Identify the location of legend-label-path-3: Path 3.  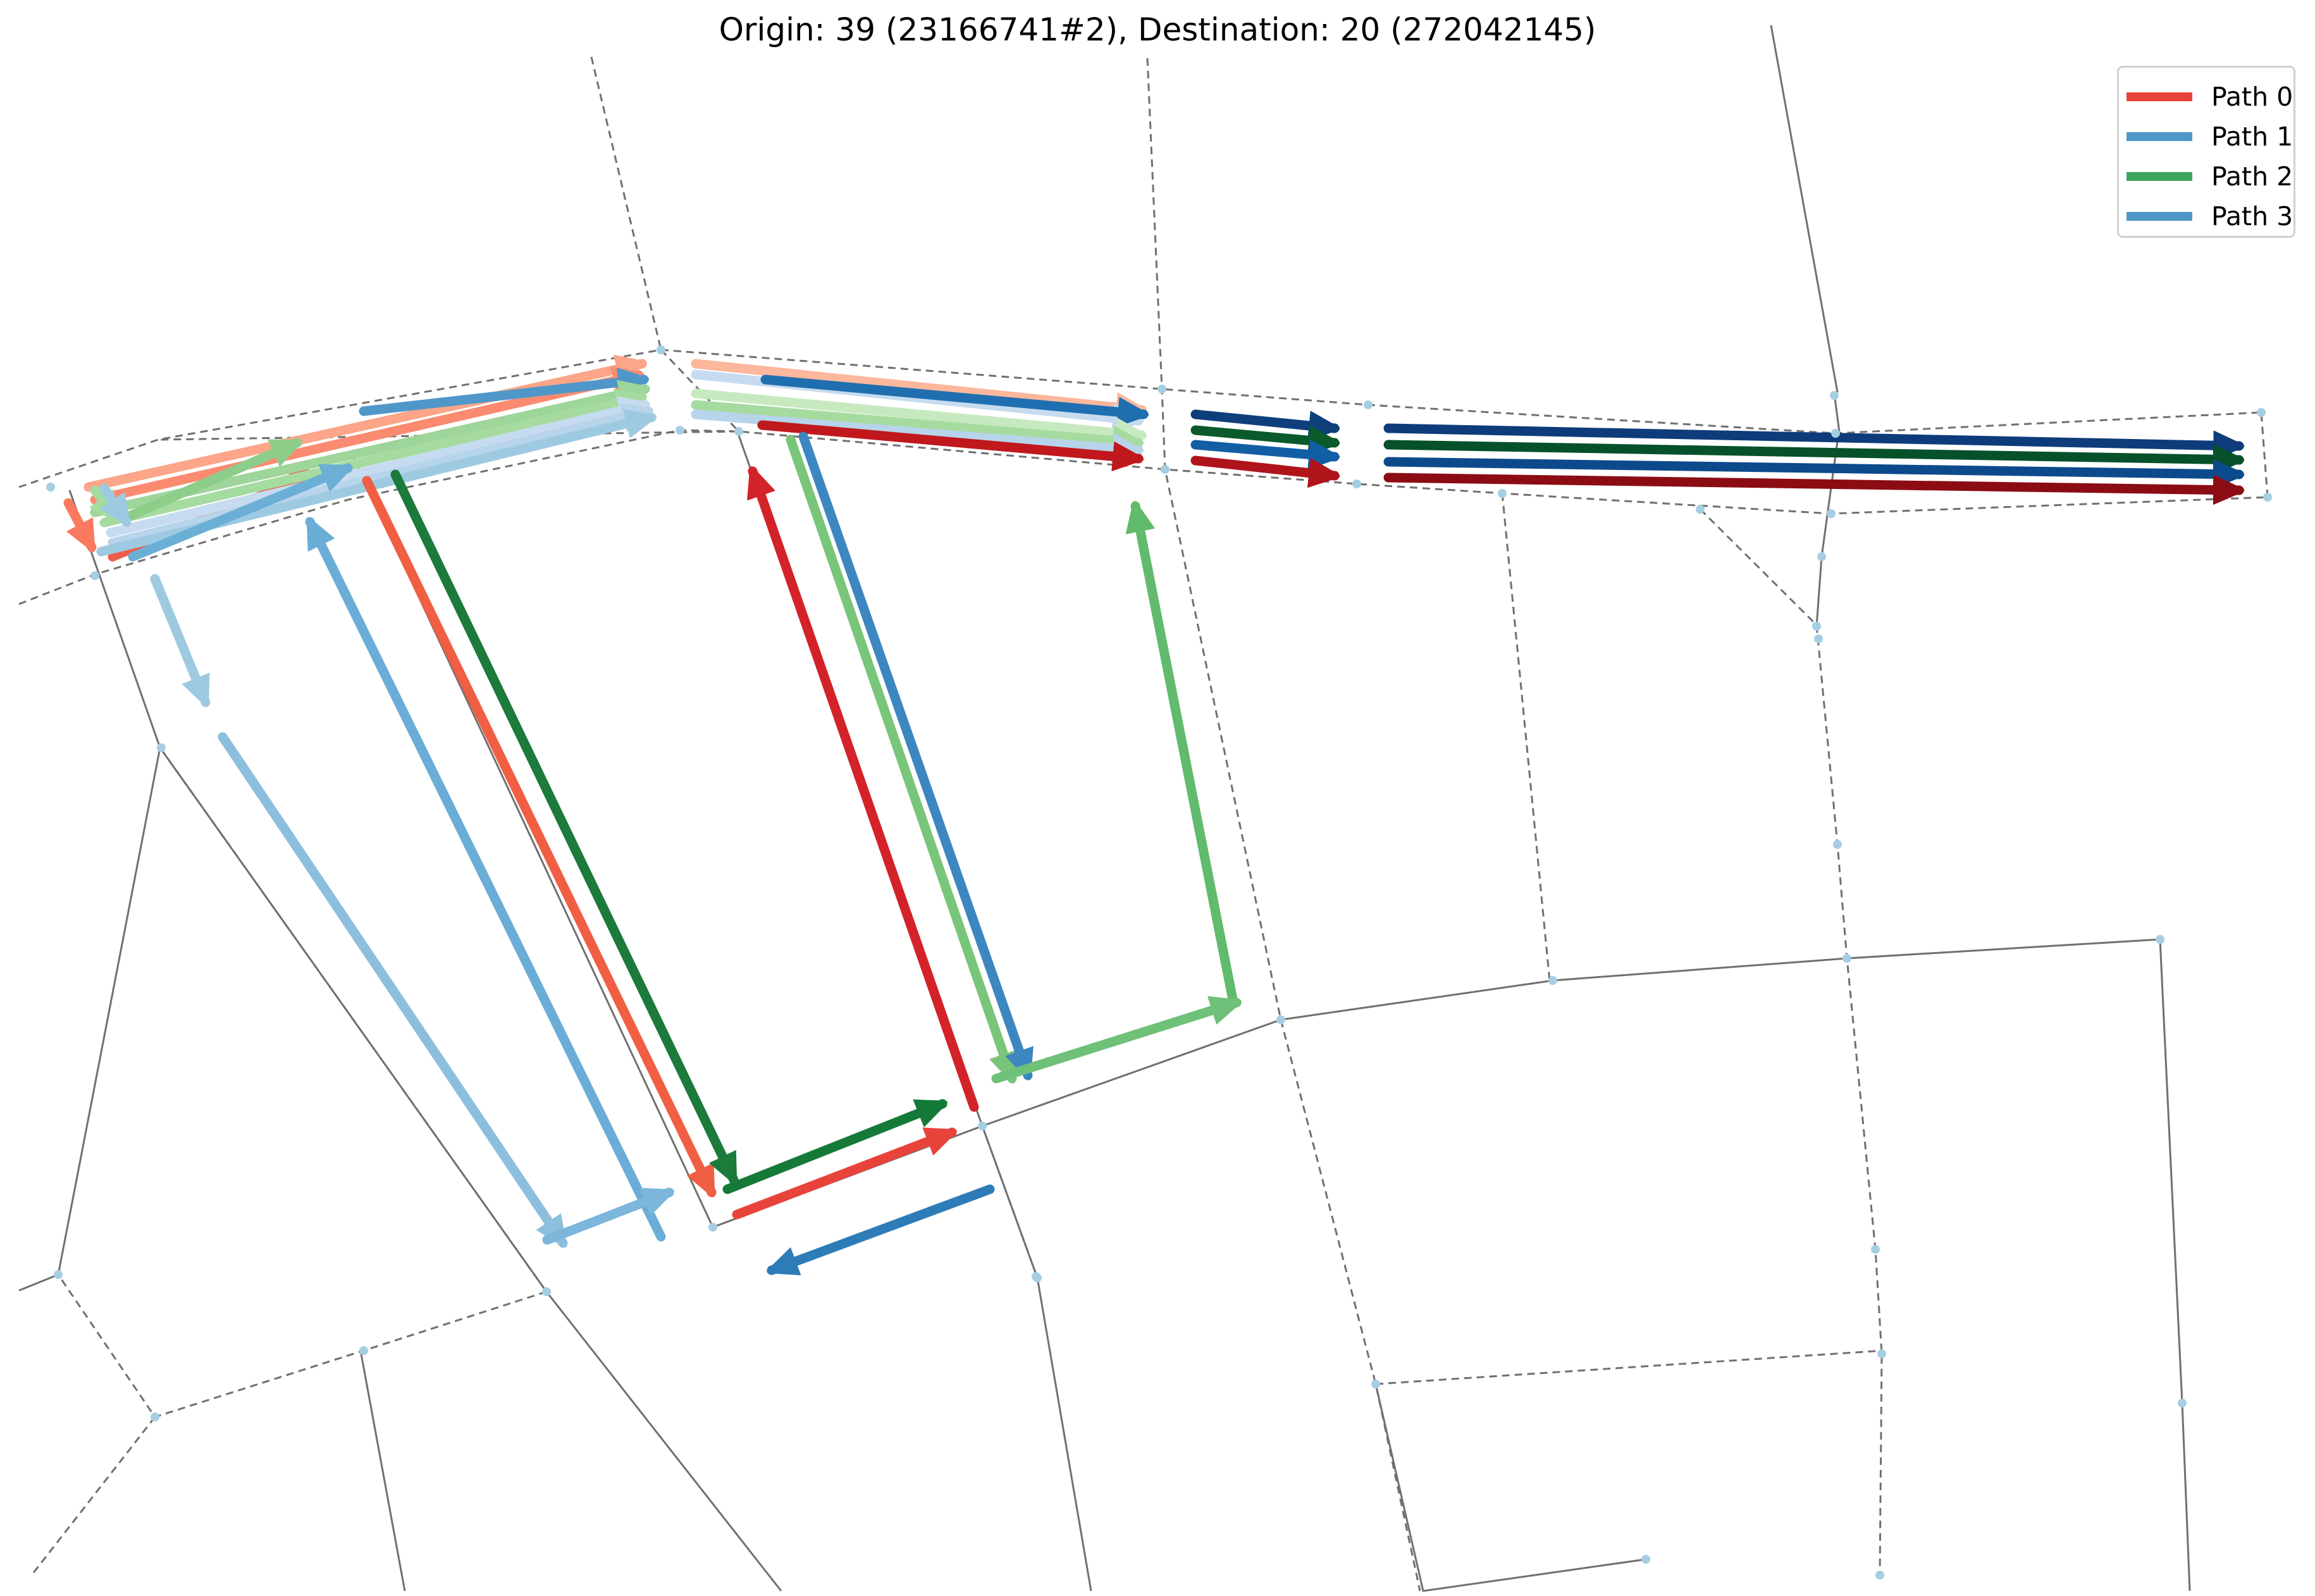
(2252, 216).